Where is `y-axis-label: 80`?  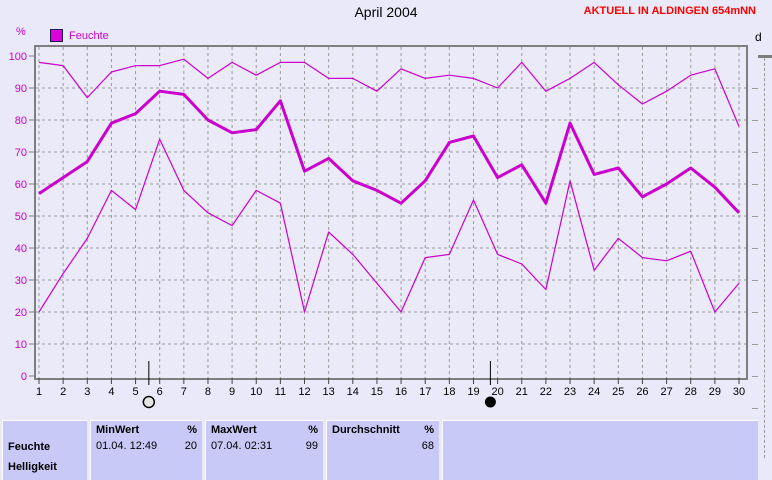 y-axis-label: 80 is located at coordinates (21, 121).